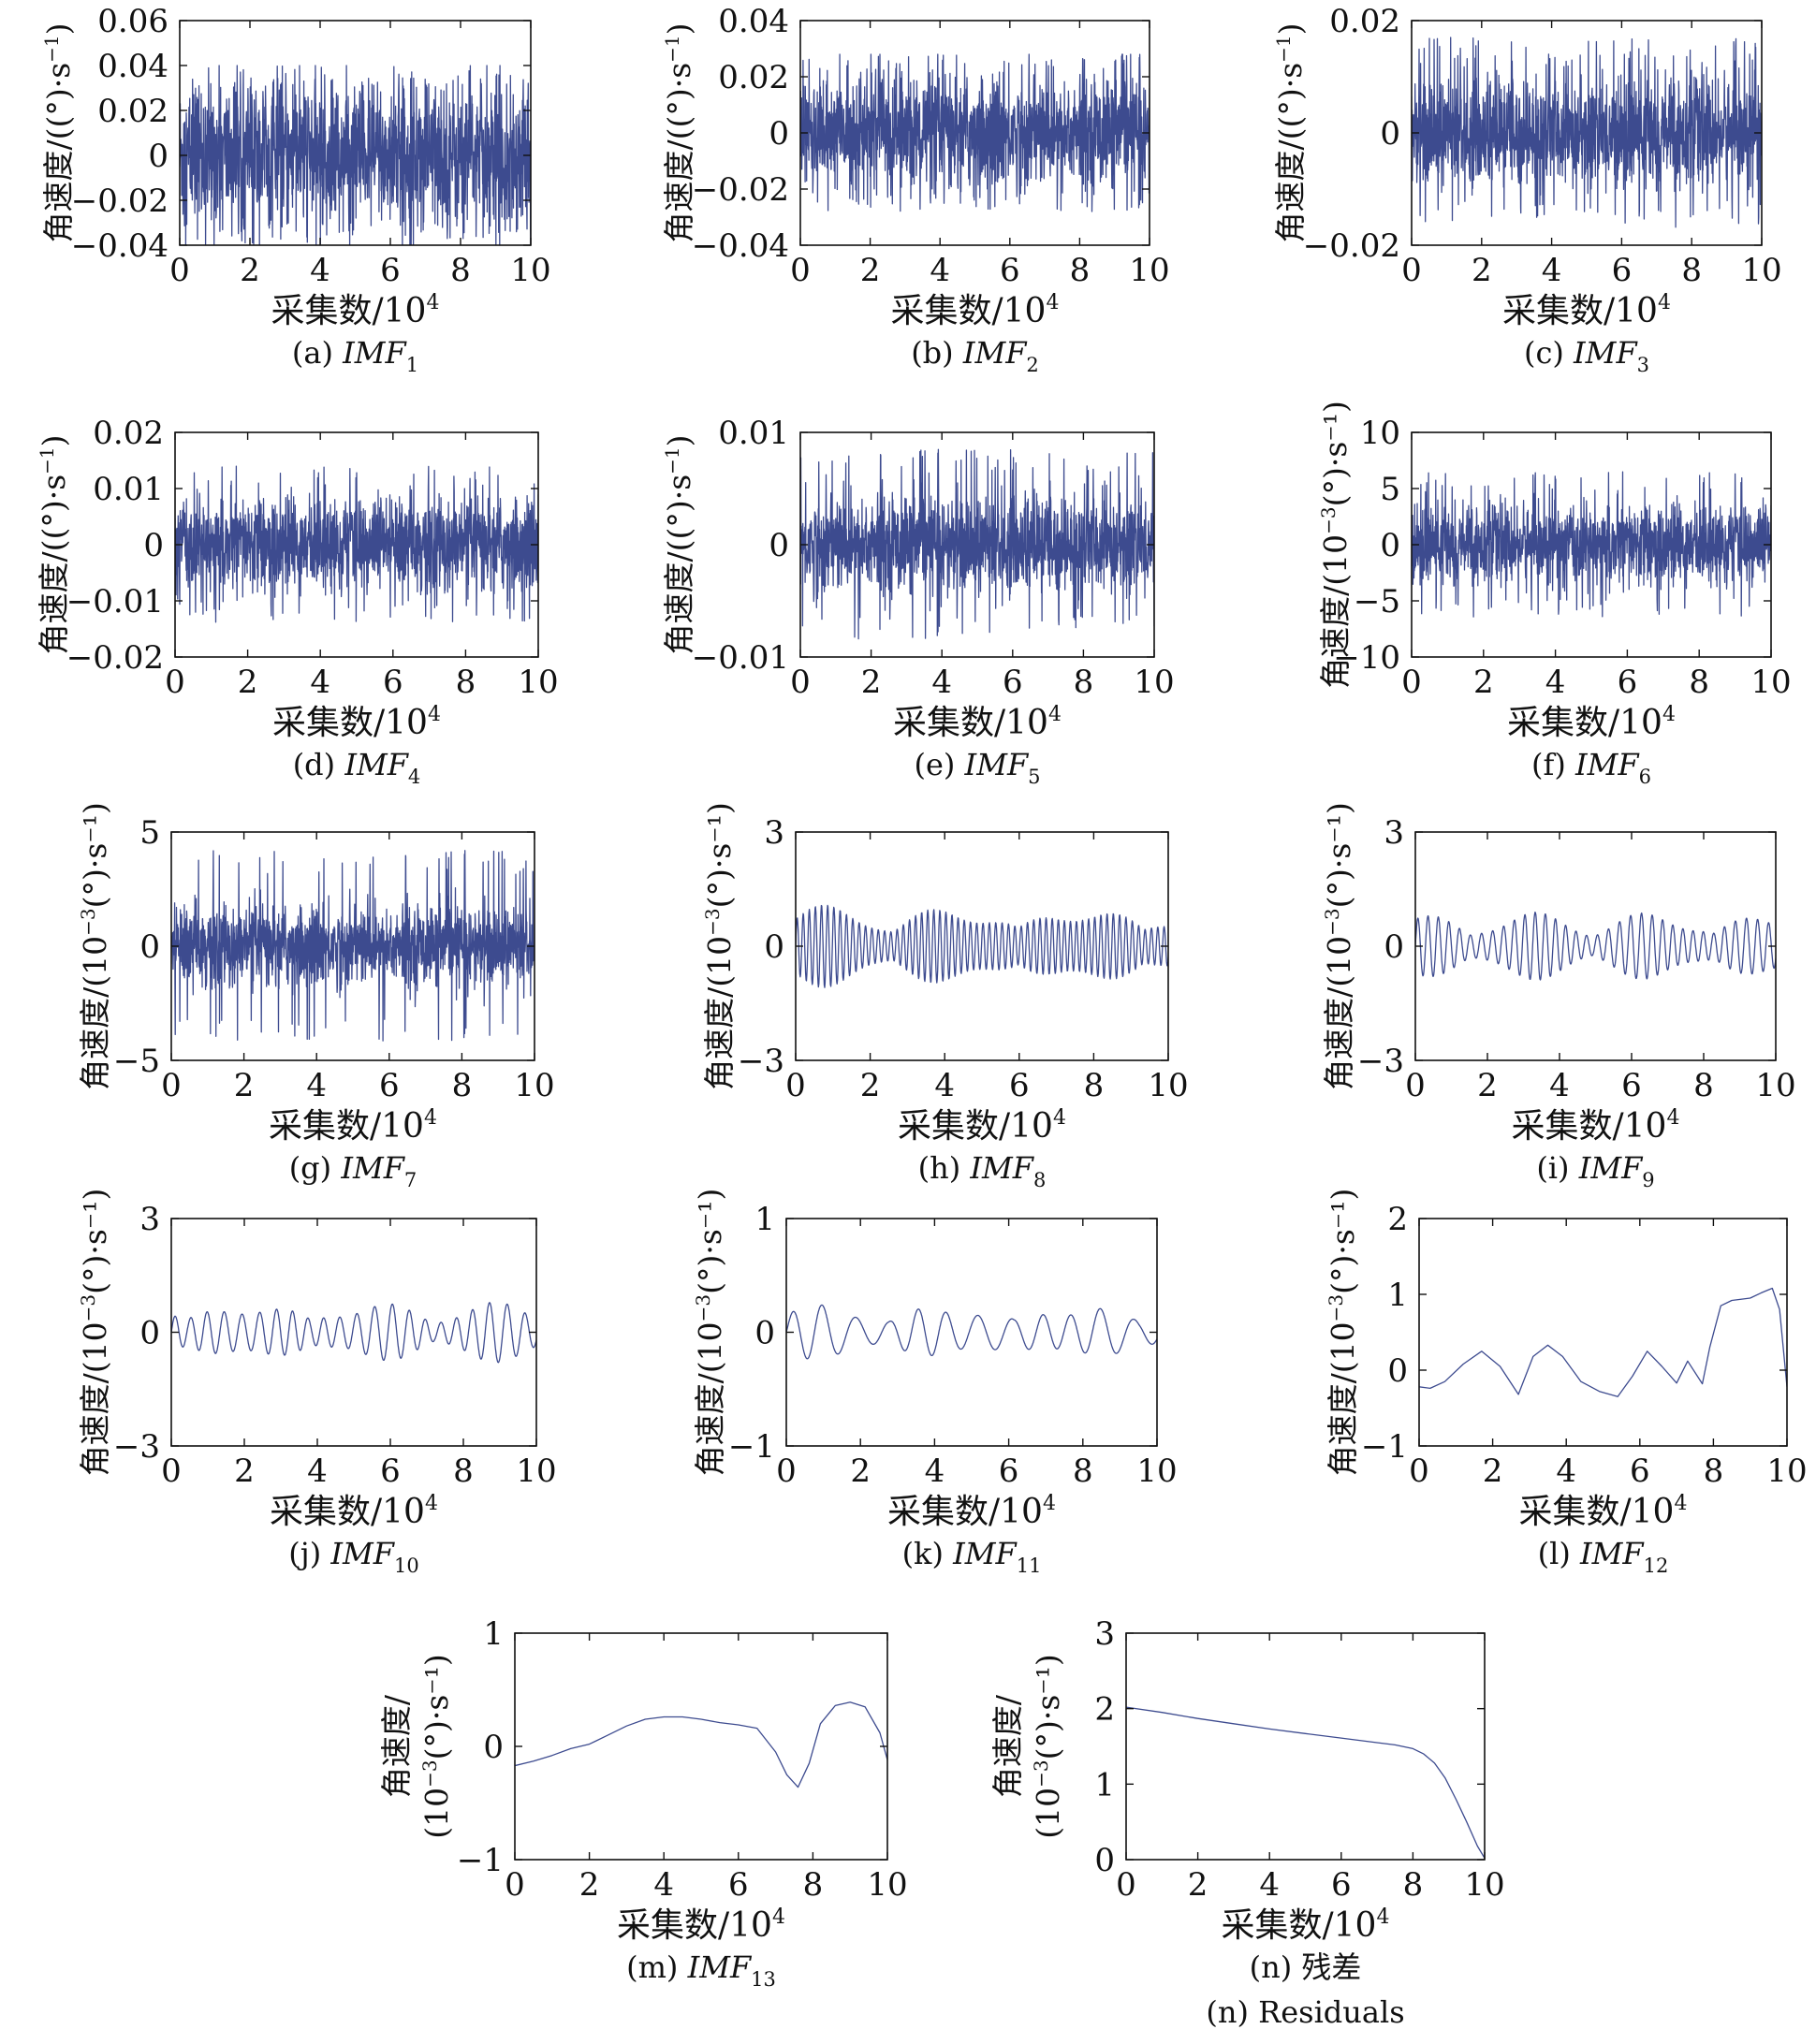 The image size is (1816, 2044). What do you see at coordinates (353, 946) in the screenshot?
I see `series-line-g` at bounding box center [353, 946].